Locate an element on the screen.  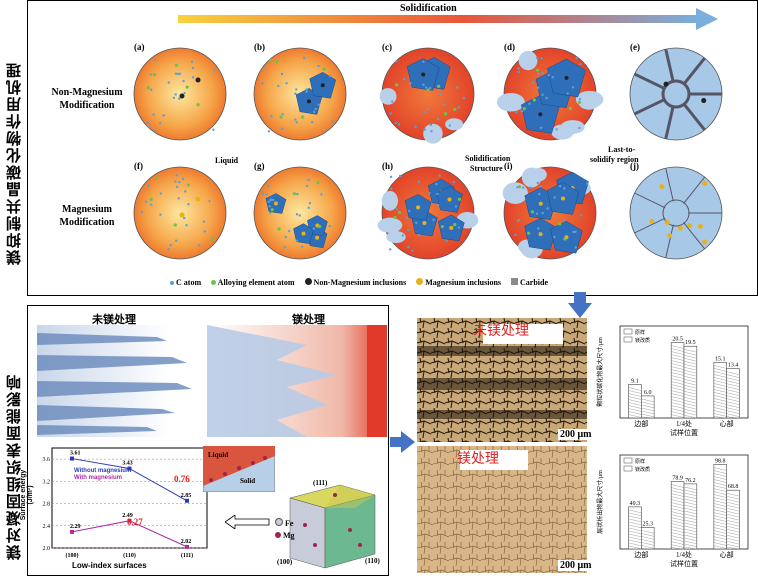
left-arrow-icon is located at coordinates (247, 522).